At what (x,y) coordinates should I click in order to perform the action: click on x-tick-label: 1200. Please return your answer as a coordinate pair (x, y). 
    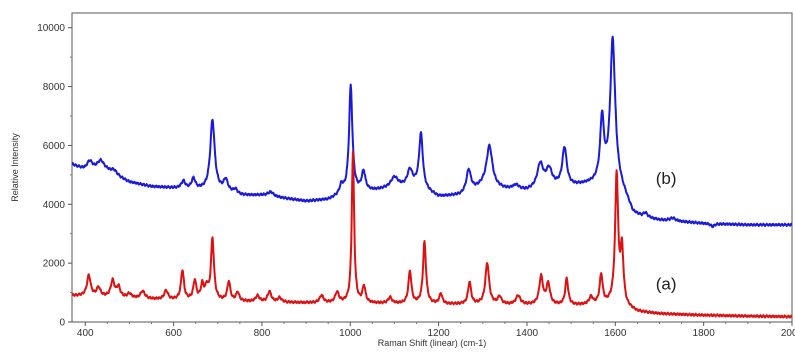
    Looking at the image, I should click on (439, 333).